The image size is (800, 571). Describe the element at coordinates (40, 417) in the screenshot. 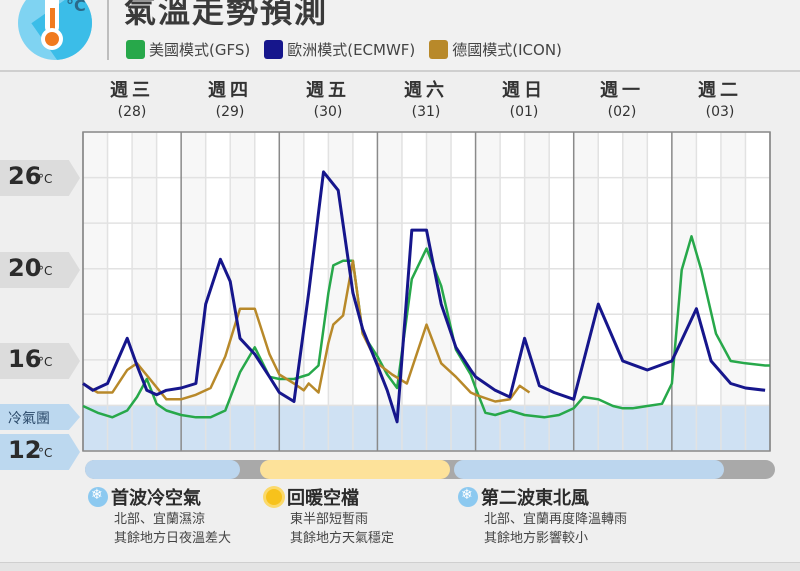

I see `cold-zone-label: 冷氣團` at that location.